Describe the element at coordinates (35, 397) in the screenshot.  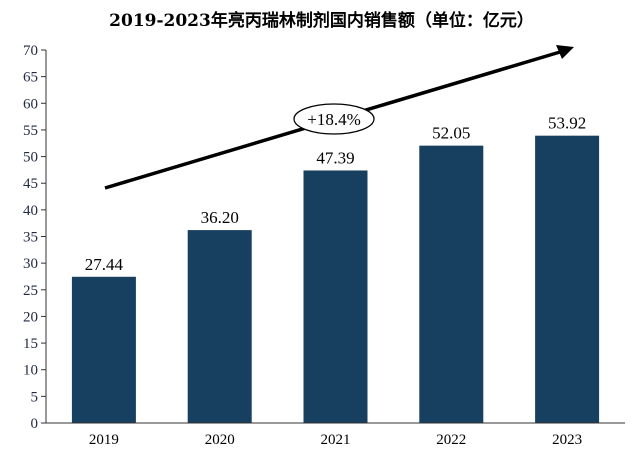
I see `y-tick-label: 5` at that location.